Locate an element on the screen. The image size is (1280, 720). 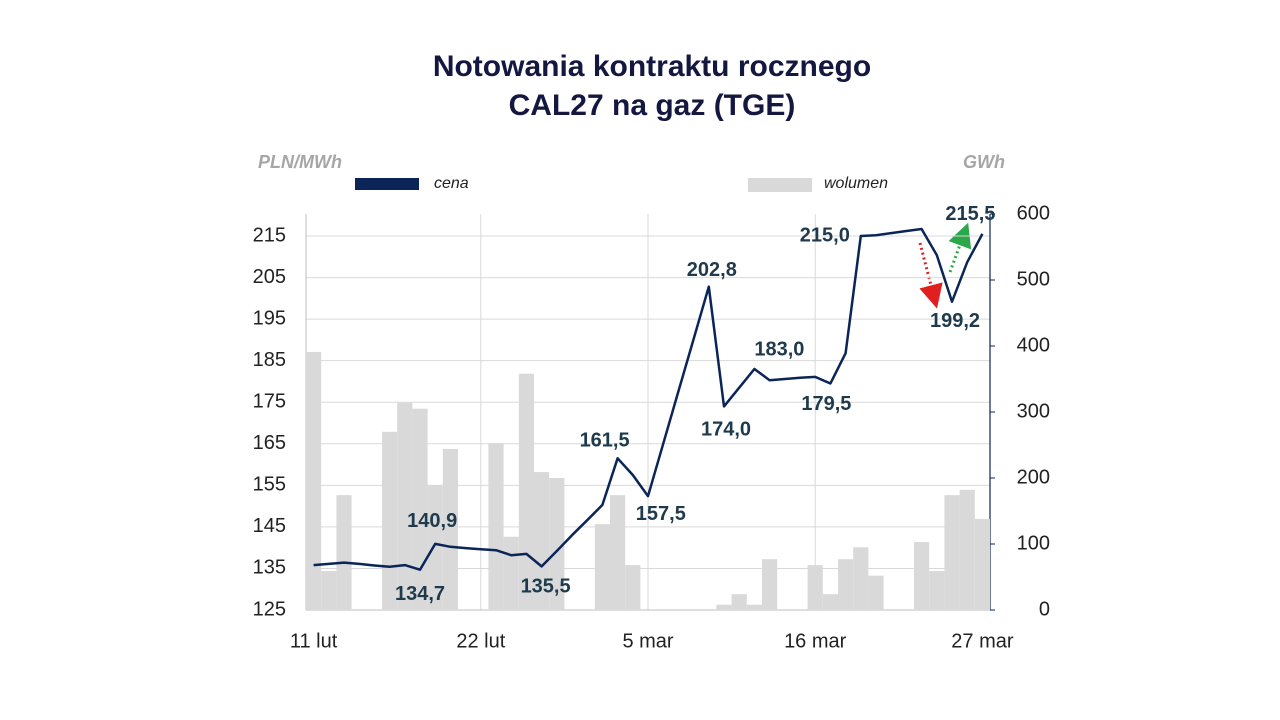
data-label: 140,9 is located at coordinates (432, 521).